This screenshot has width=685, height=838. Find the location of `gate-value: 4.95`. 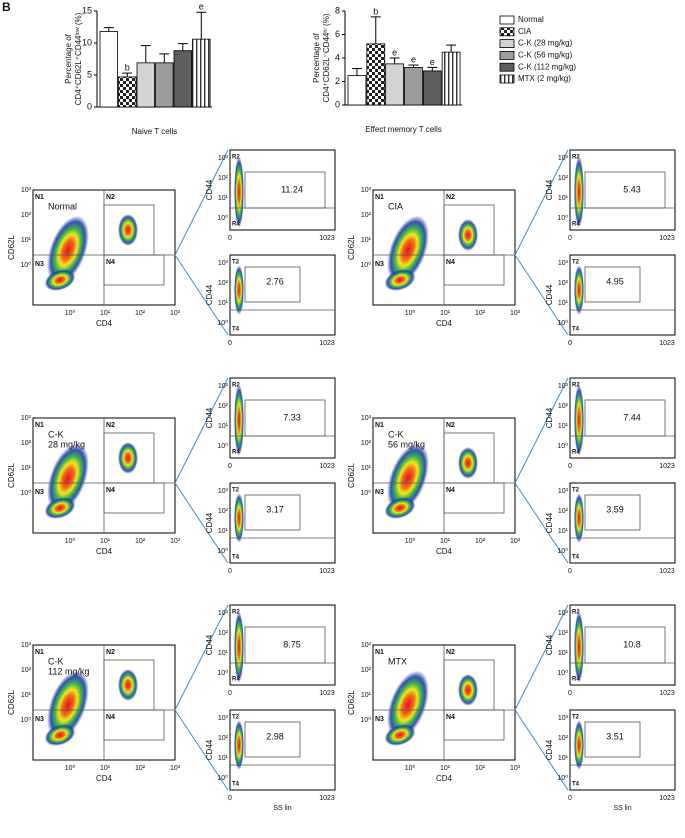

gate-value: 4.95 is located at coordinates (615, 281).